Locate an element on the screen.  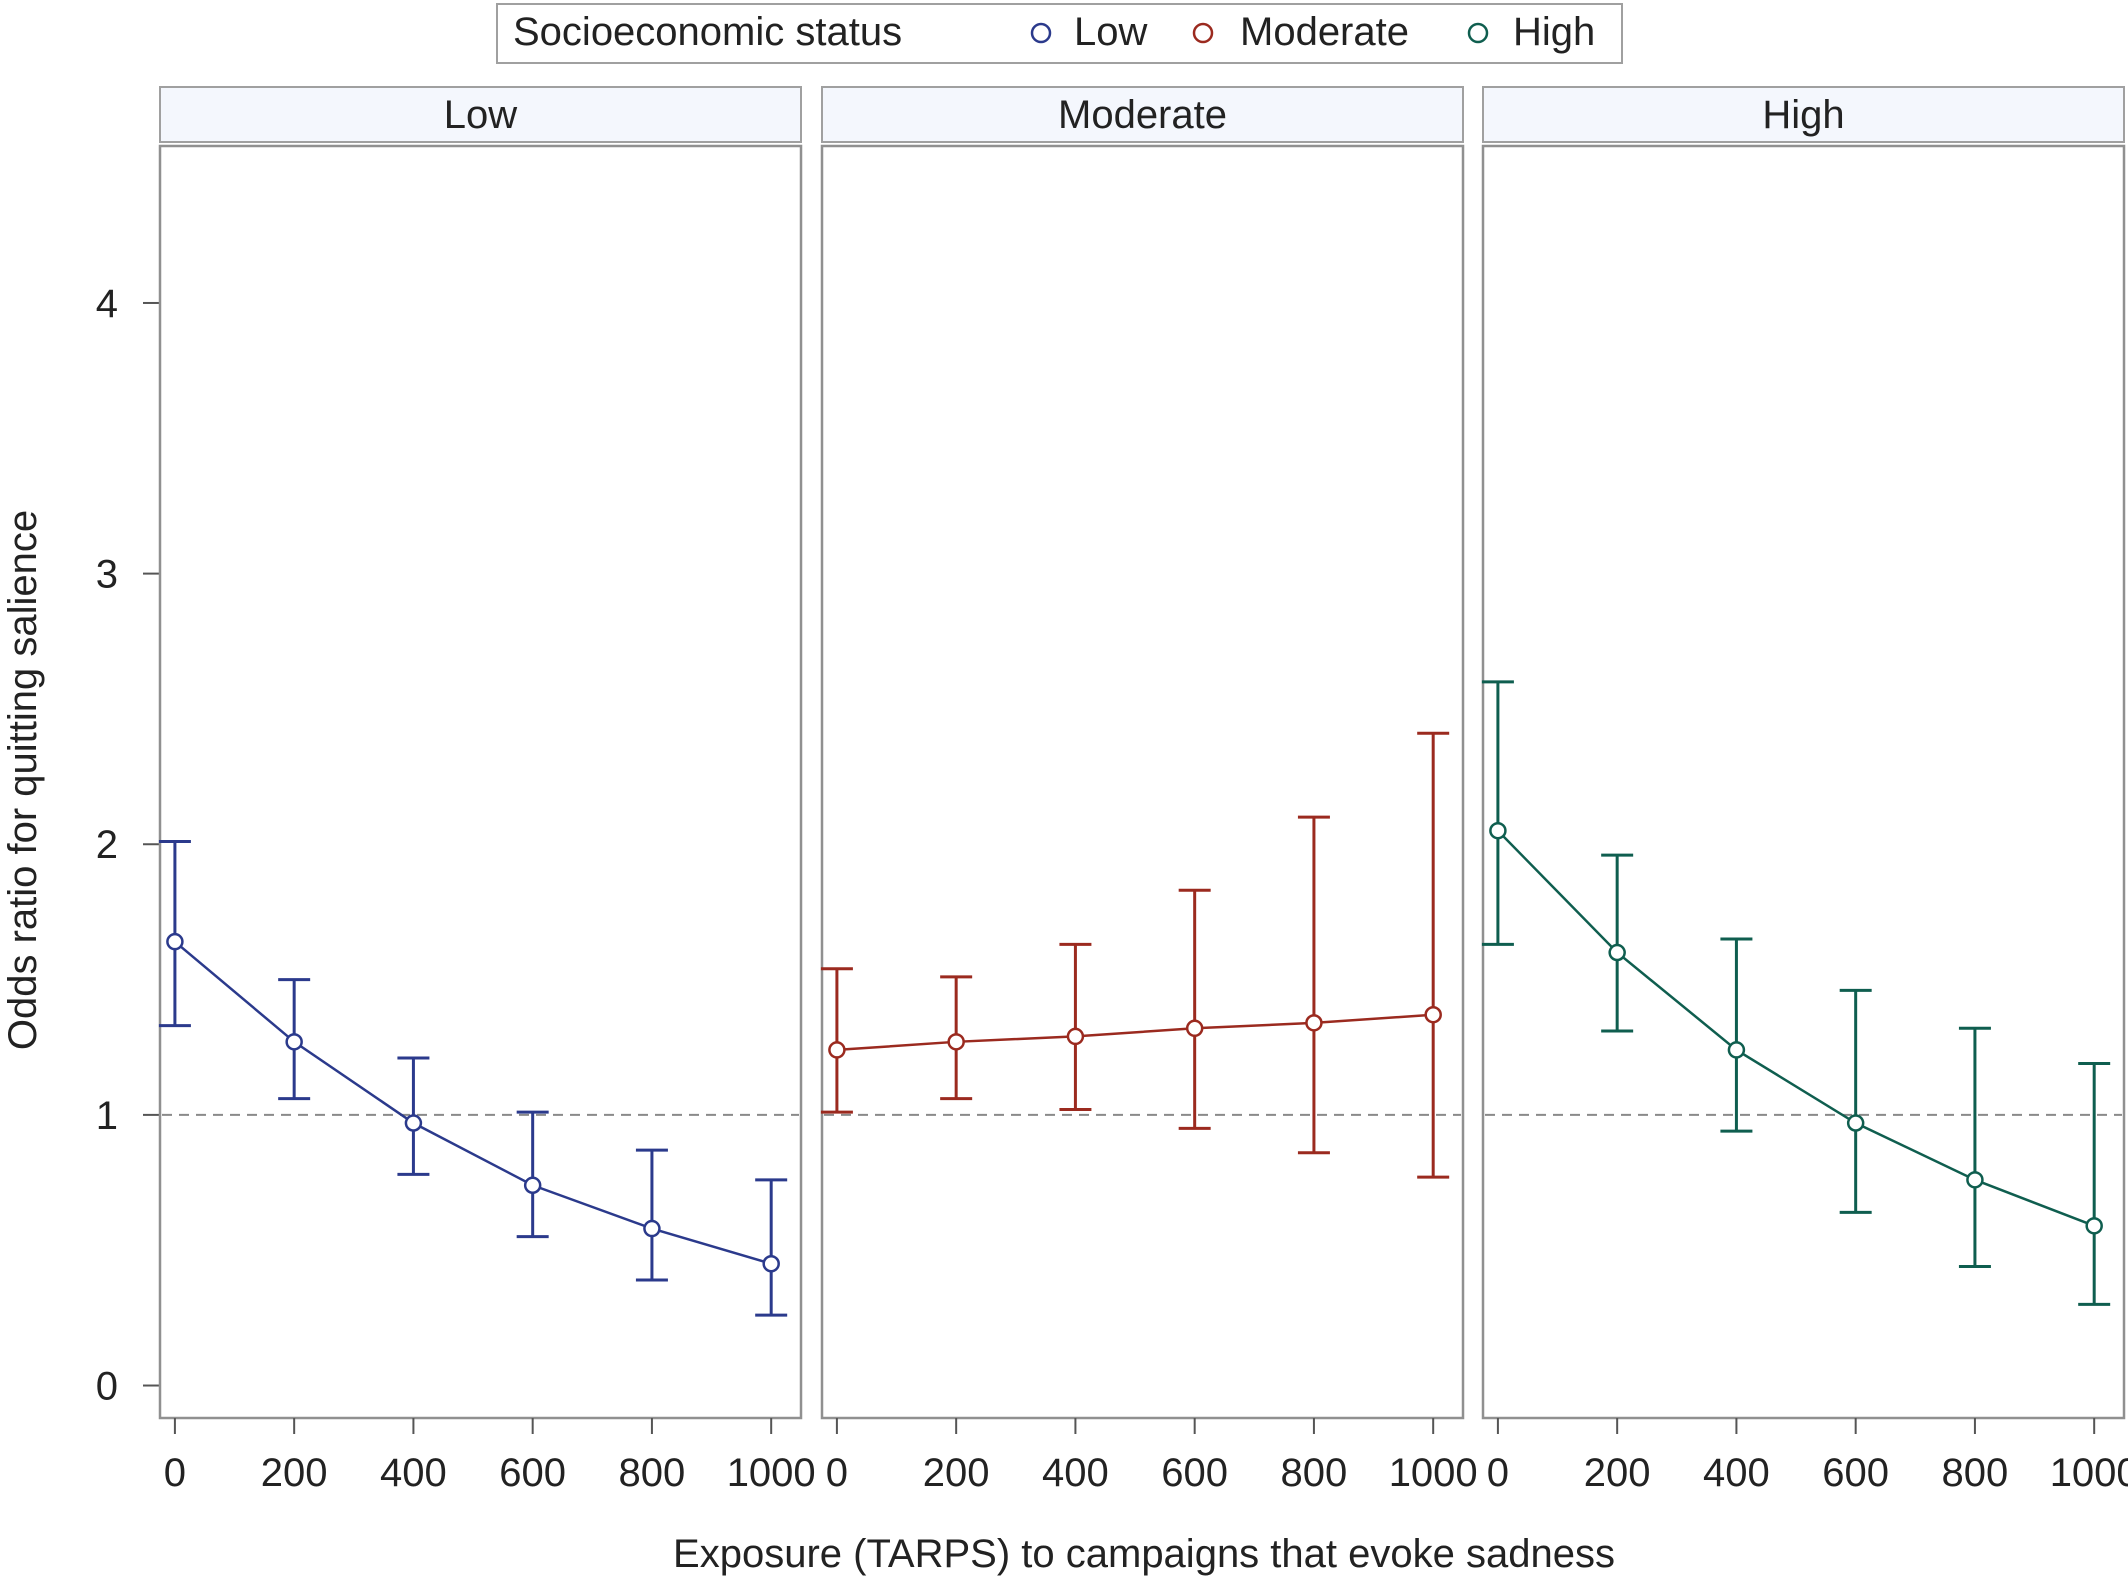
legend-box is located at coordinates (1059, 33).